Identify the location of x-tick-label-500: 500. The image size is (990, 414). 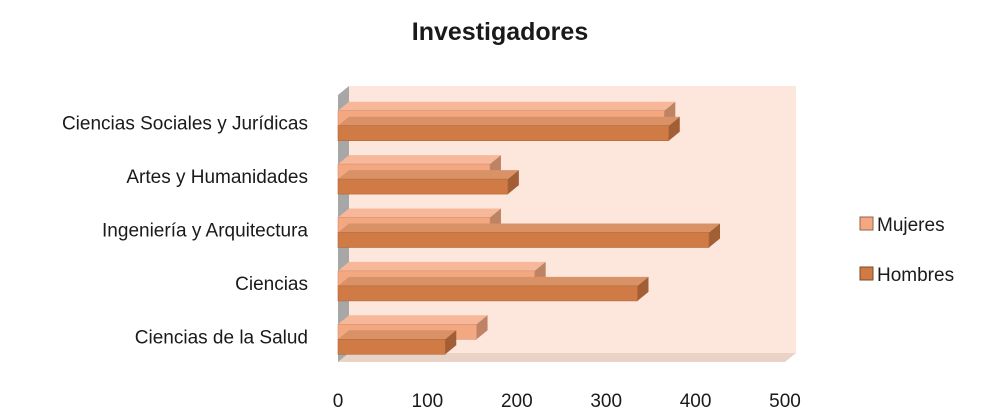
(785, 401).